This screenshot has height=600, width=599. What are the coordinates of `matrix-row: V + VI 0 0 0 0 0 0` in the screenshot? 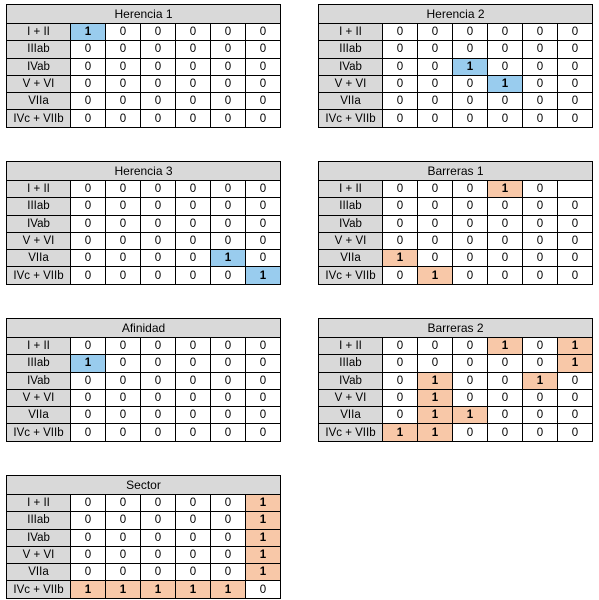 It's located at (143, 84).